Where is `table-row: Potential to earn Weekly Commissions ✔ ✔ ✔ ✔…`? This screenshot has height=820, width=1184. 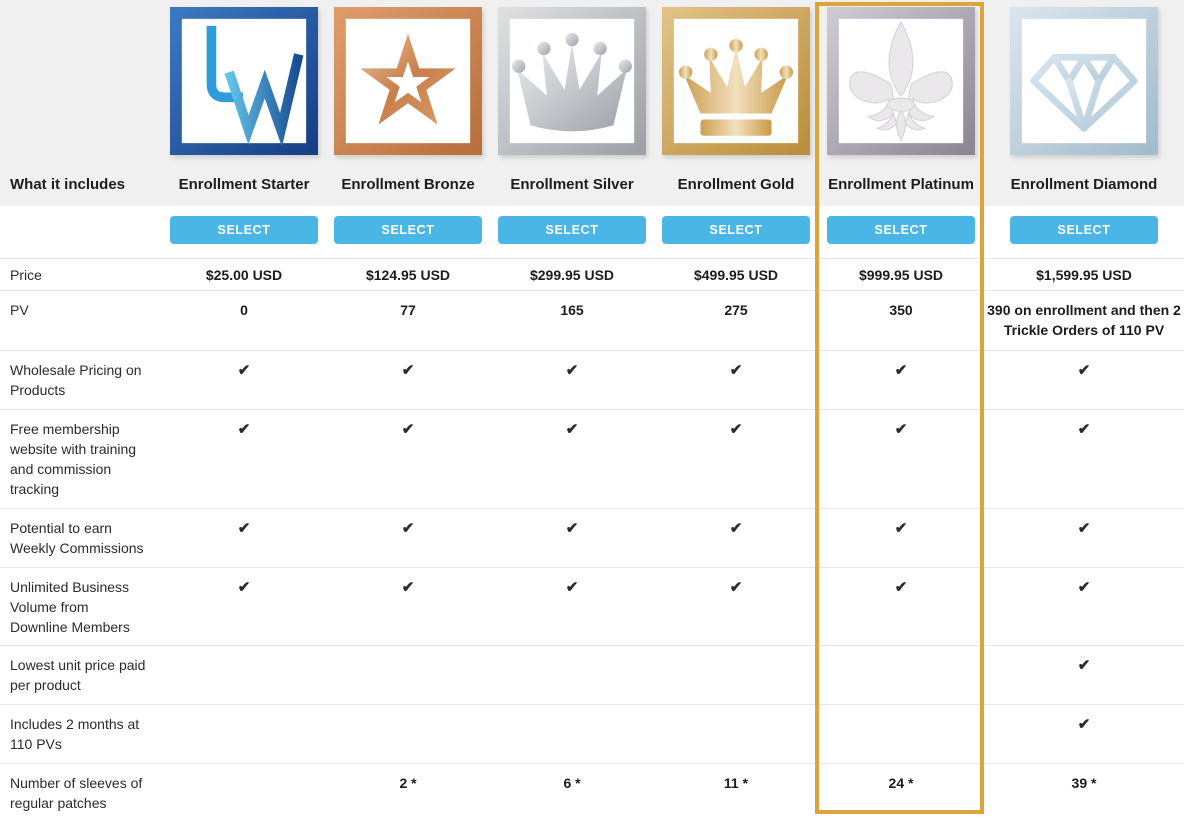
table-row: Potential to earn Weekly Commissions ✔ ✔ ✔ ✔… is located at coordinates (592, 537).